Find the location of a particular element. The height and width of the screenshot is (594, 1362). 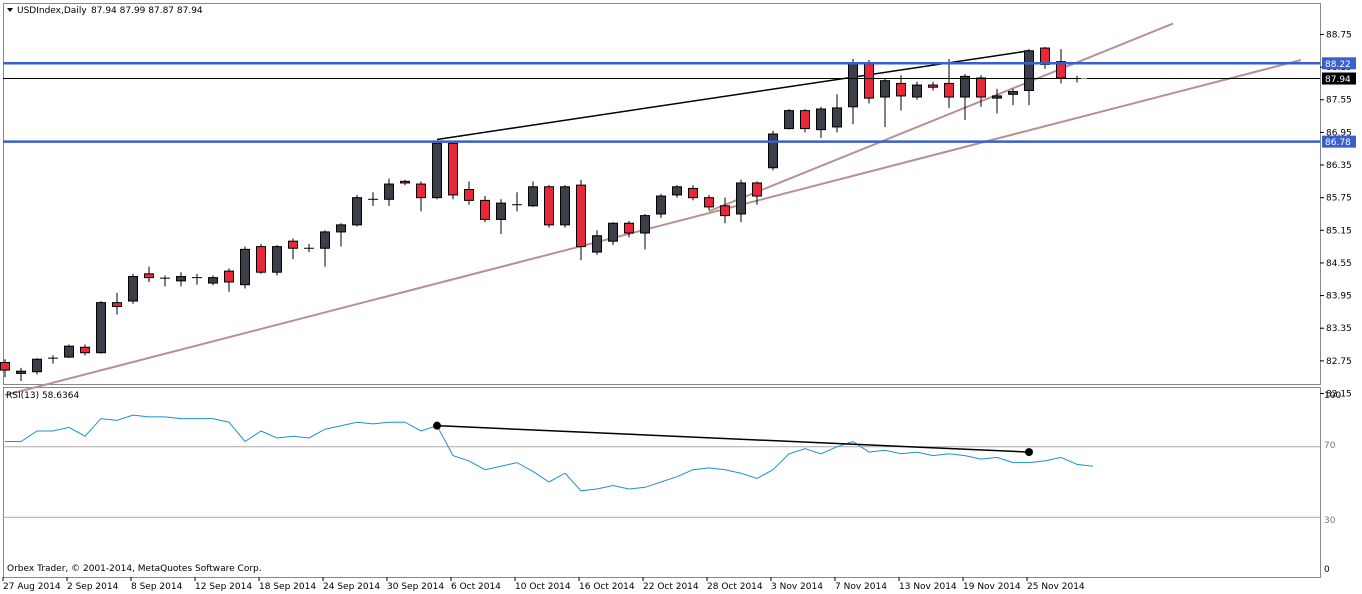

price-tick-label: 83.35 is located at coordinates (1339, 329).